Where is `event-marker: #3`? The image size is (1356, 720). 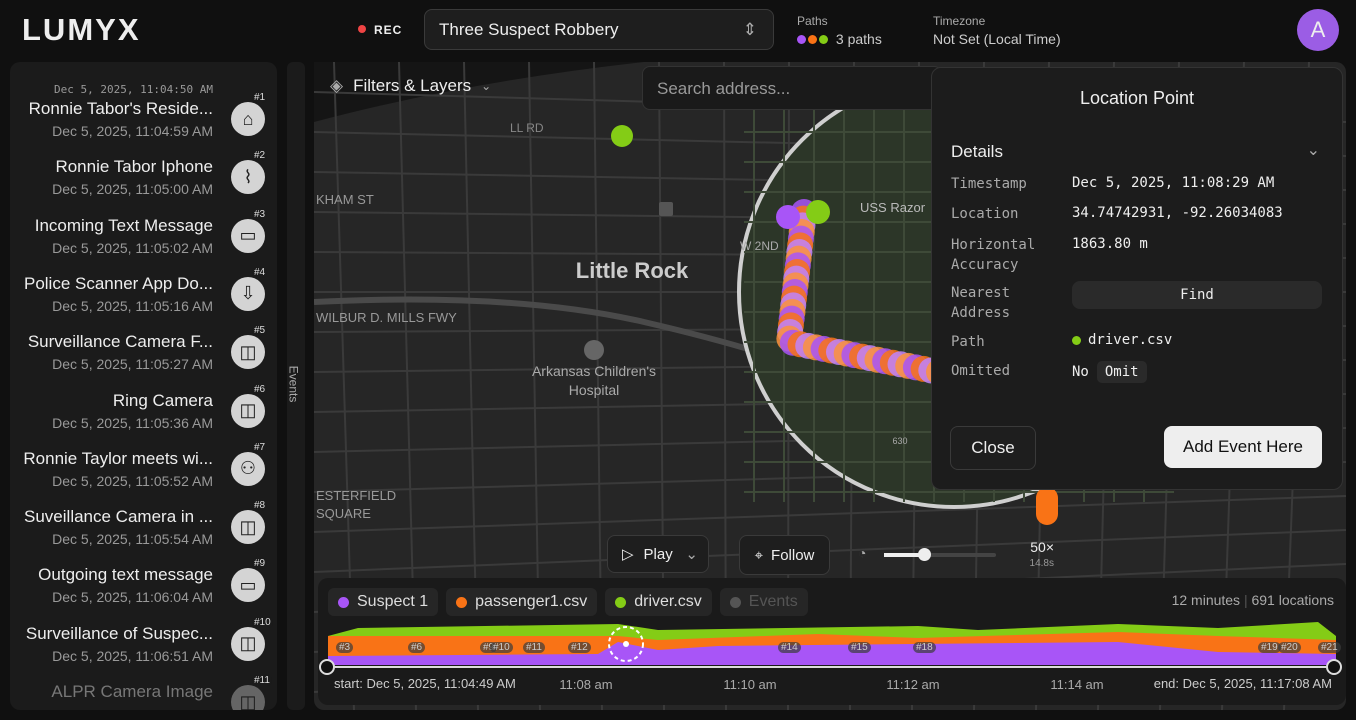
event-marker: #3 is located at coordinates (345, 647).